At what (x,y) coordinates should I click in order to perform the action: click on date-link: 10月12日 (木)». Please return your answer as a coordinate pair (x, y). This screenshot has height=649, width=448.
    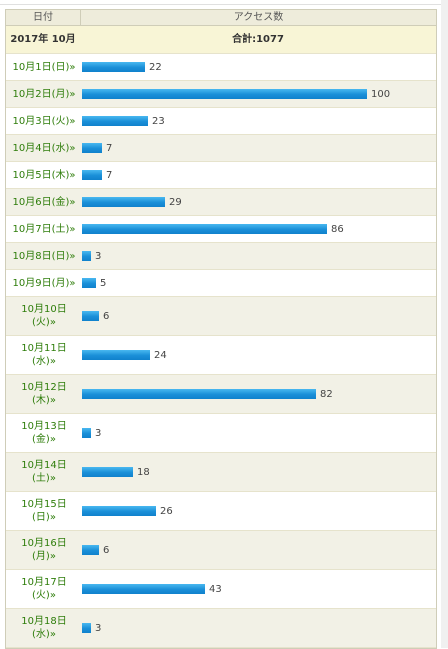
    Looking at the image, I should click on (44, 394).